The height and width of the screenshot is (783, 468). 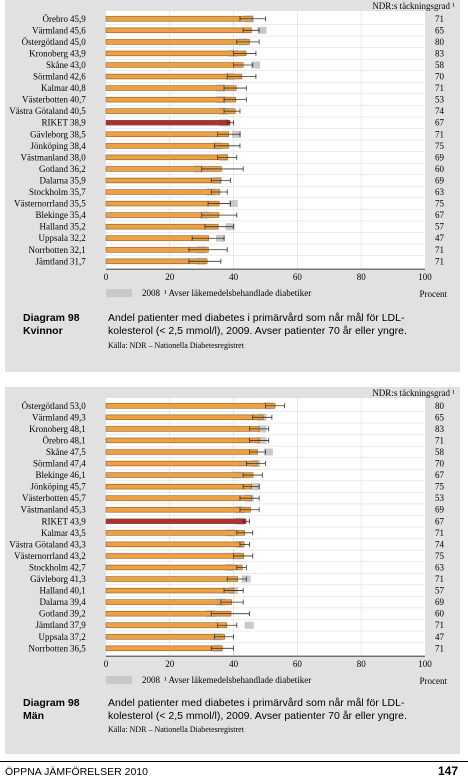 I want to click on value-label: 39,4, so click(x=78, y=602).